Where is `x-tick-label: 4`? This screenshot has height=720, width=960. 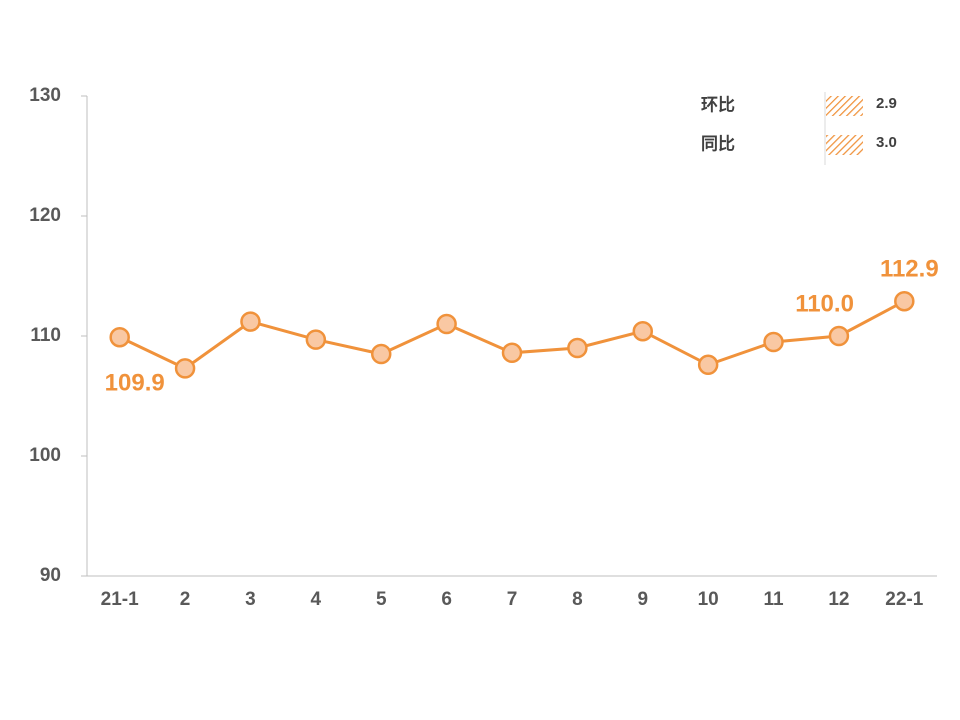 x-tick-label: 4 is located at coordinates (316, 599).